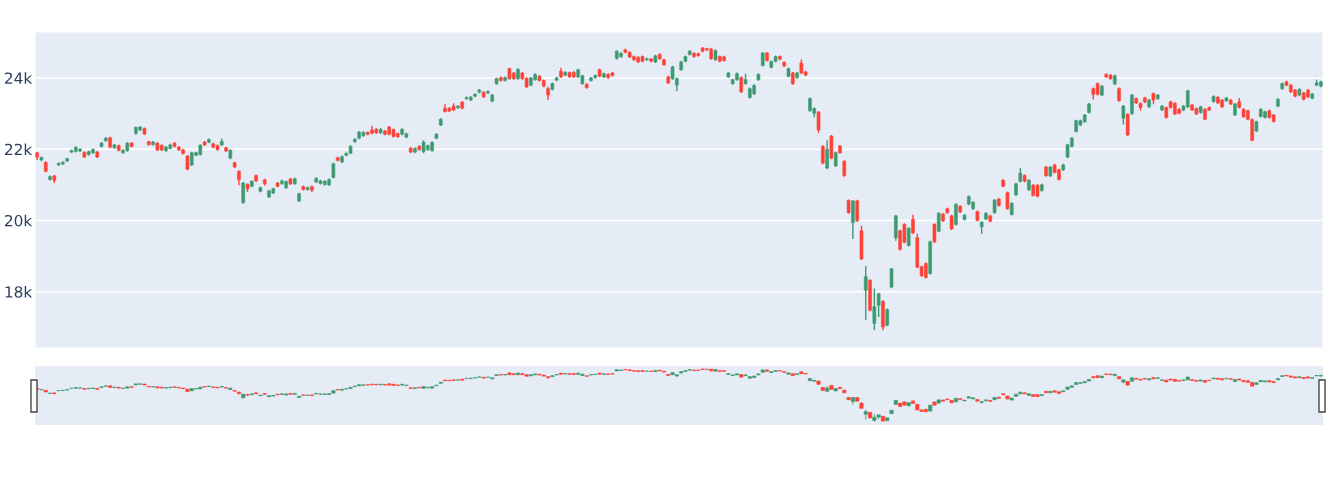 The height and width of the screenshot is (480, 1340). What do you see at coordinates (19, 291) in the screenshot?
I see `y-tick-label: 18k` at bounding box center [19, 291].